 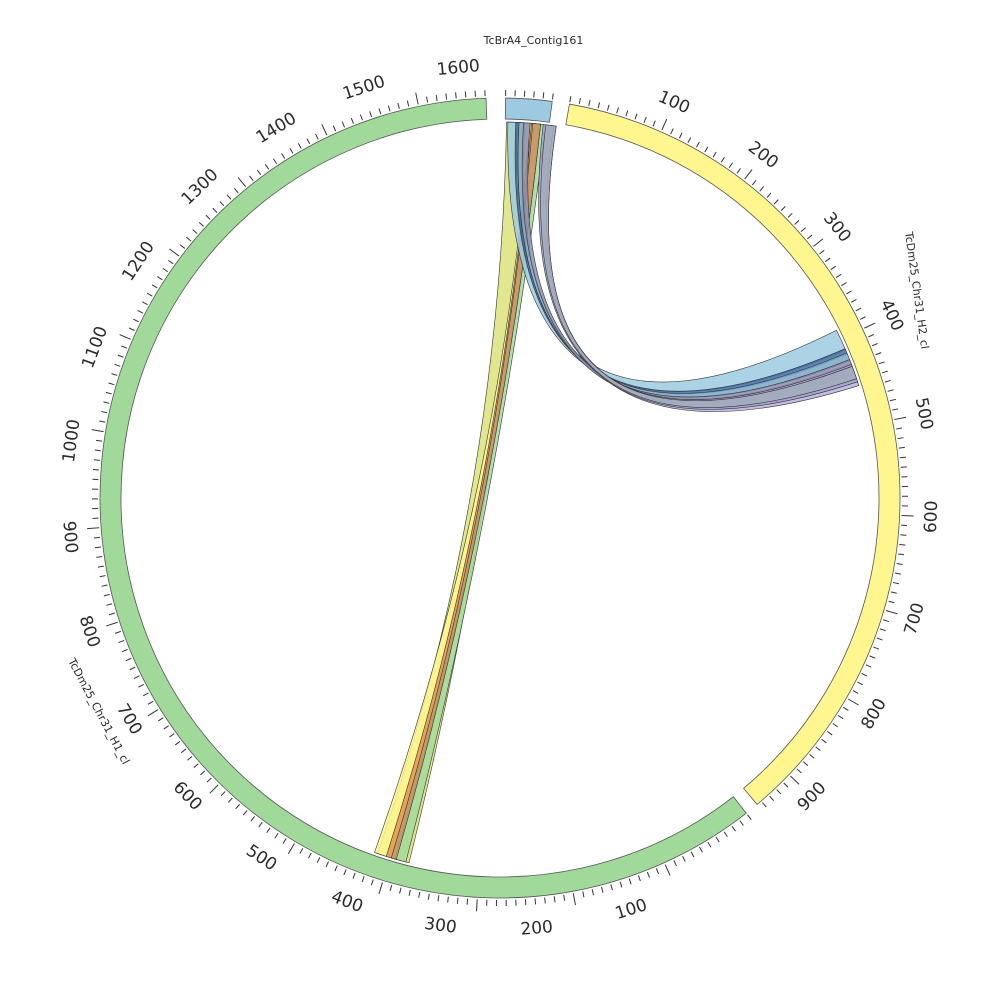 What do you see at coordinates (528, 110) in the screenshot?
I see `segment-contig` at bounding box center [528, 110].